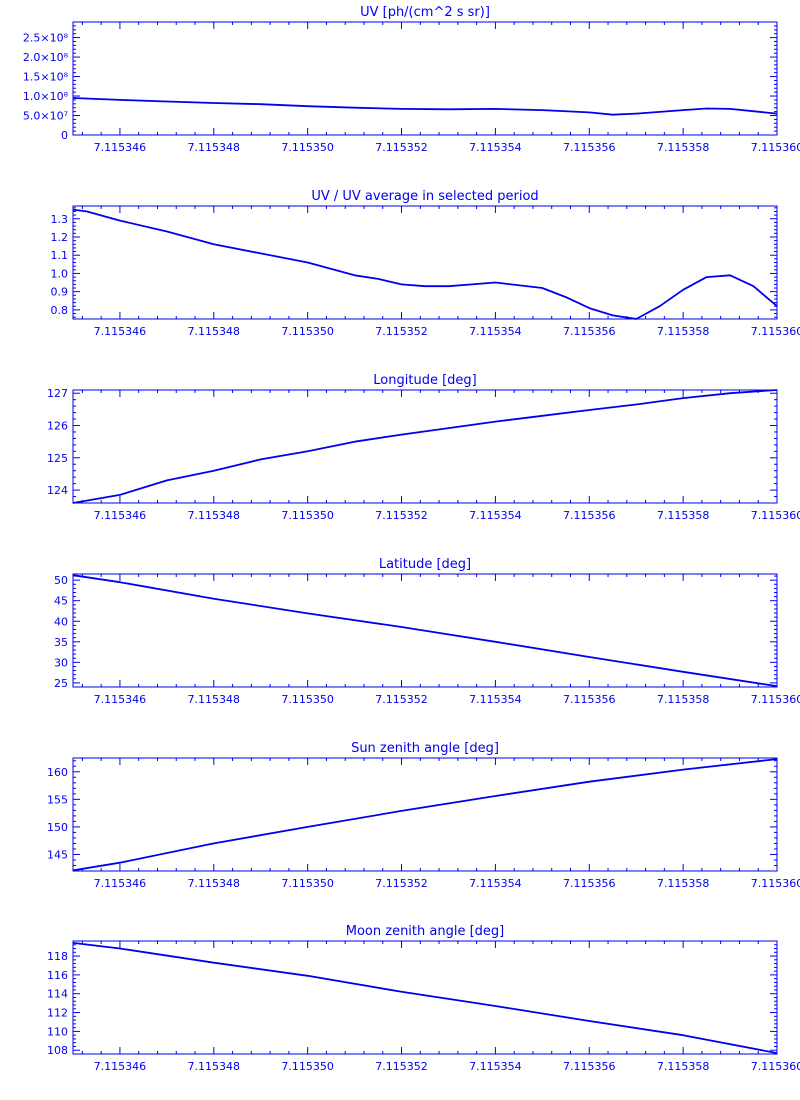 Image resolution: width=800 pixels, height=1100 pixels. I want to click on y-tick-label: 145, so click(57, 854).